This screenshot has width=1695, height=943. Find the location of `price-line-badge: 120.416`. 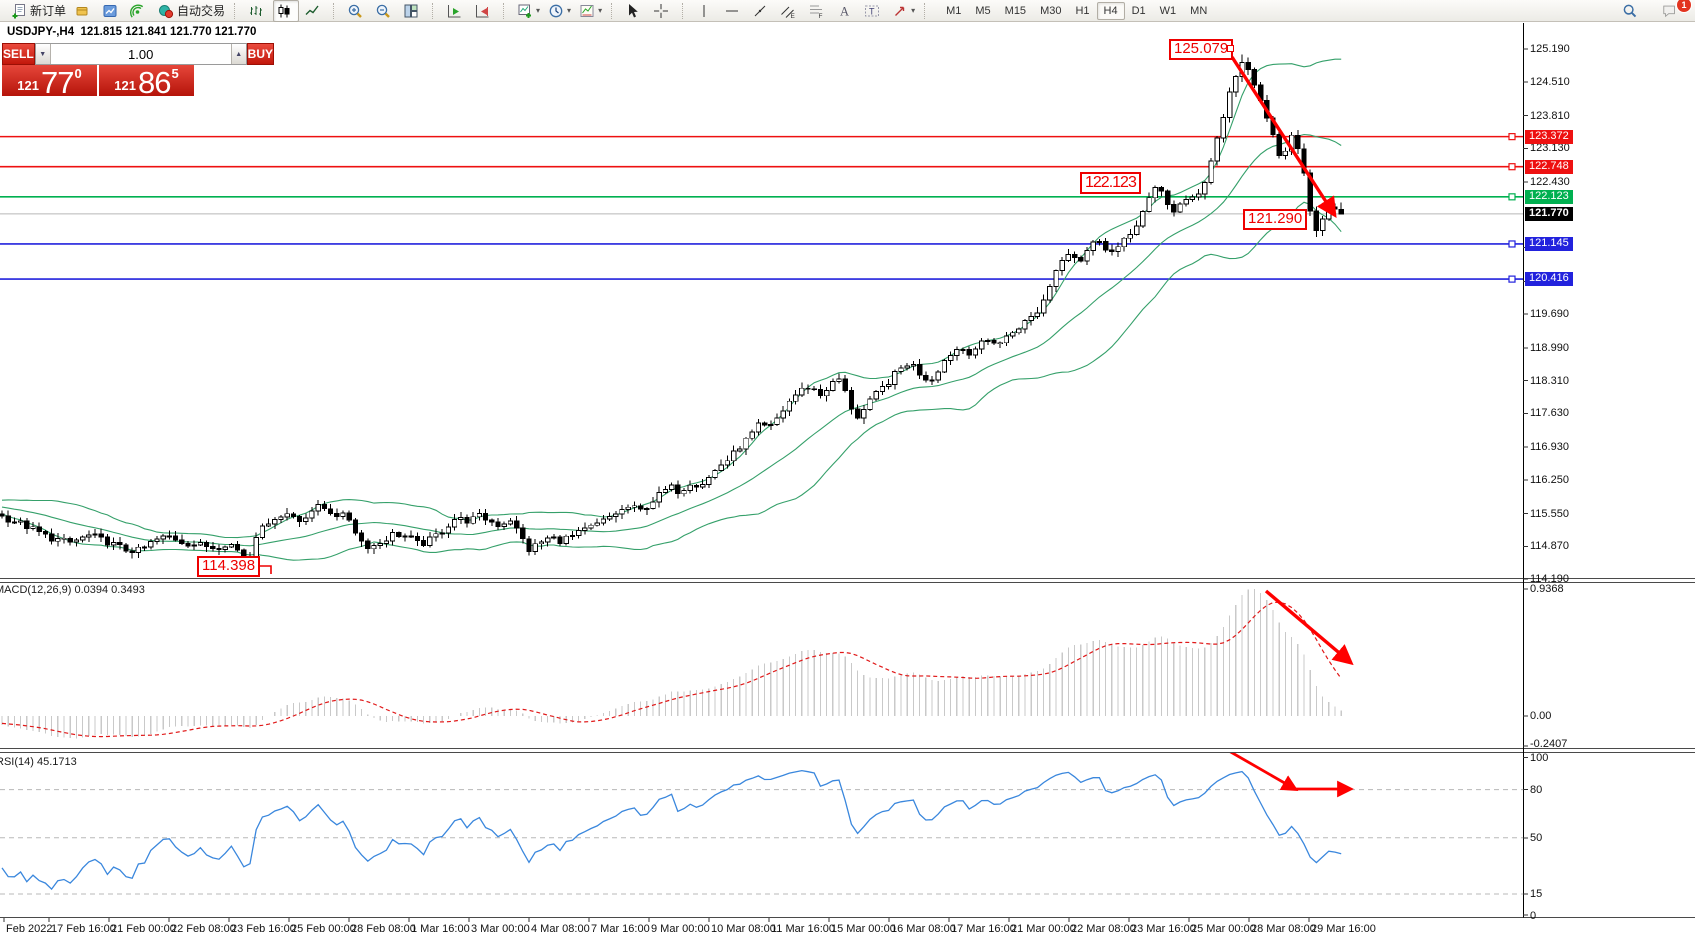

price-line-badge: 120.416 is located at coordinates (1549, 279).